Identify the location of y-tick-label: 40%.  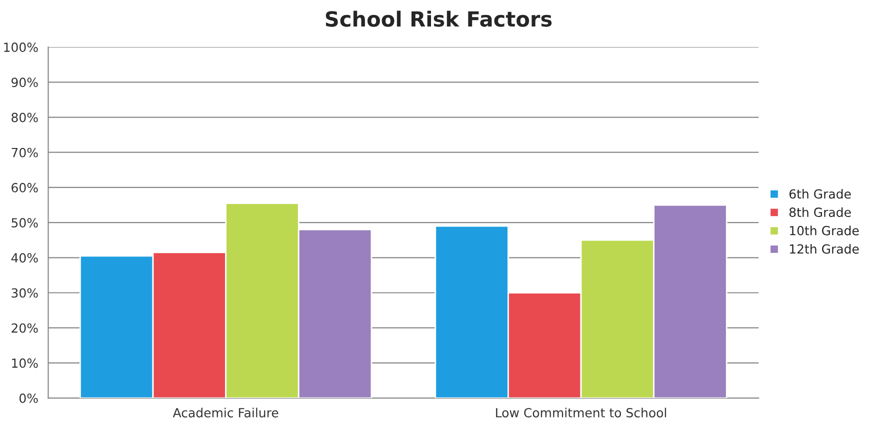
(24, 258).